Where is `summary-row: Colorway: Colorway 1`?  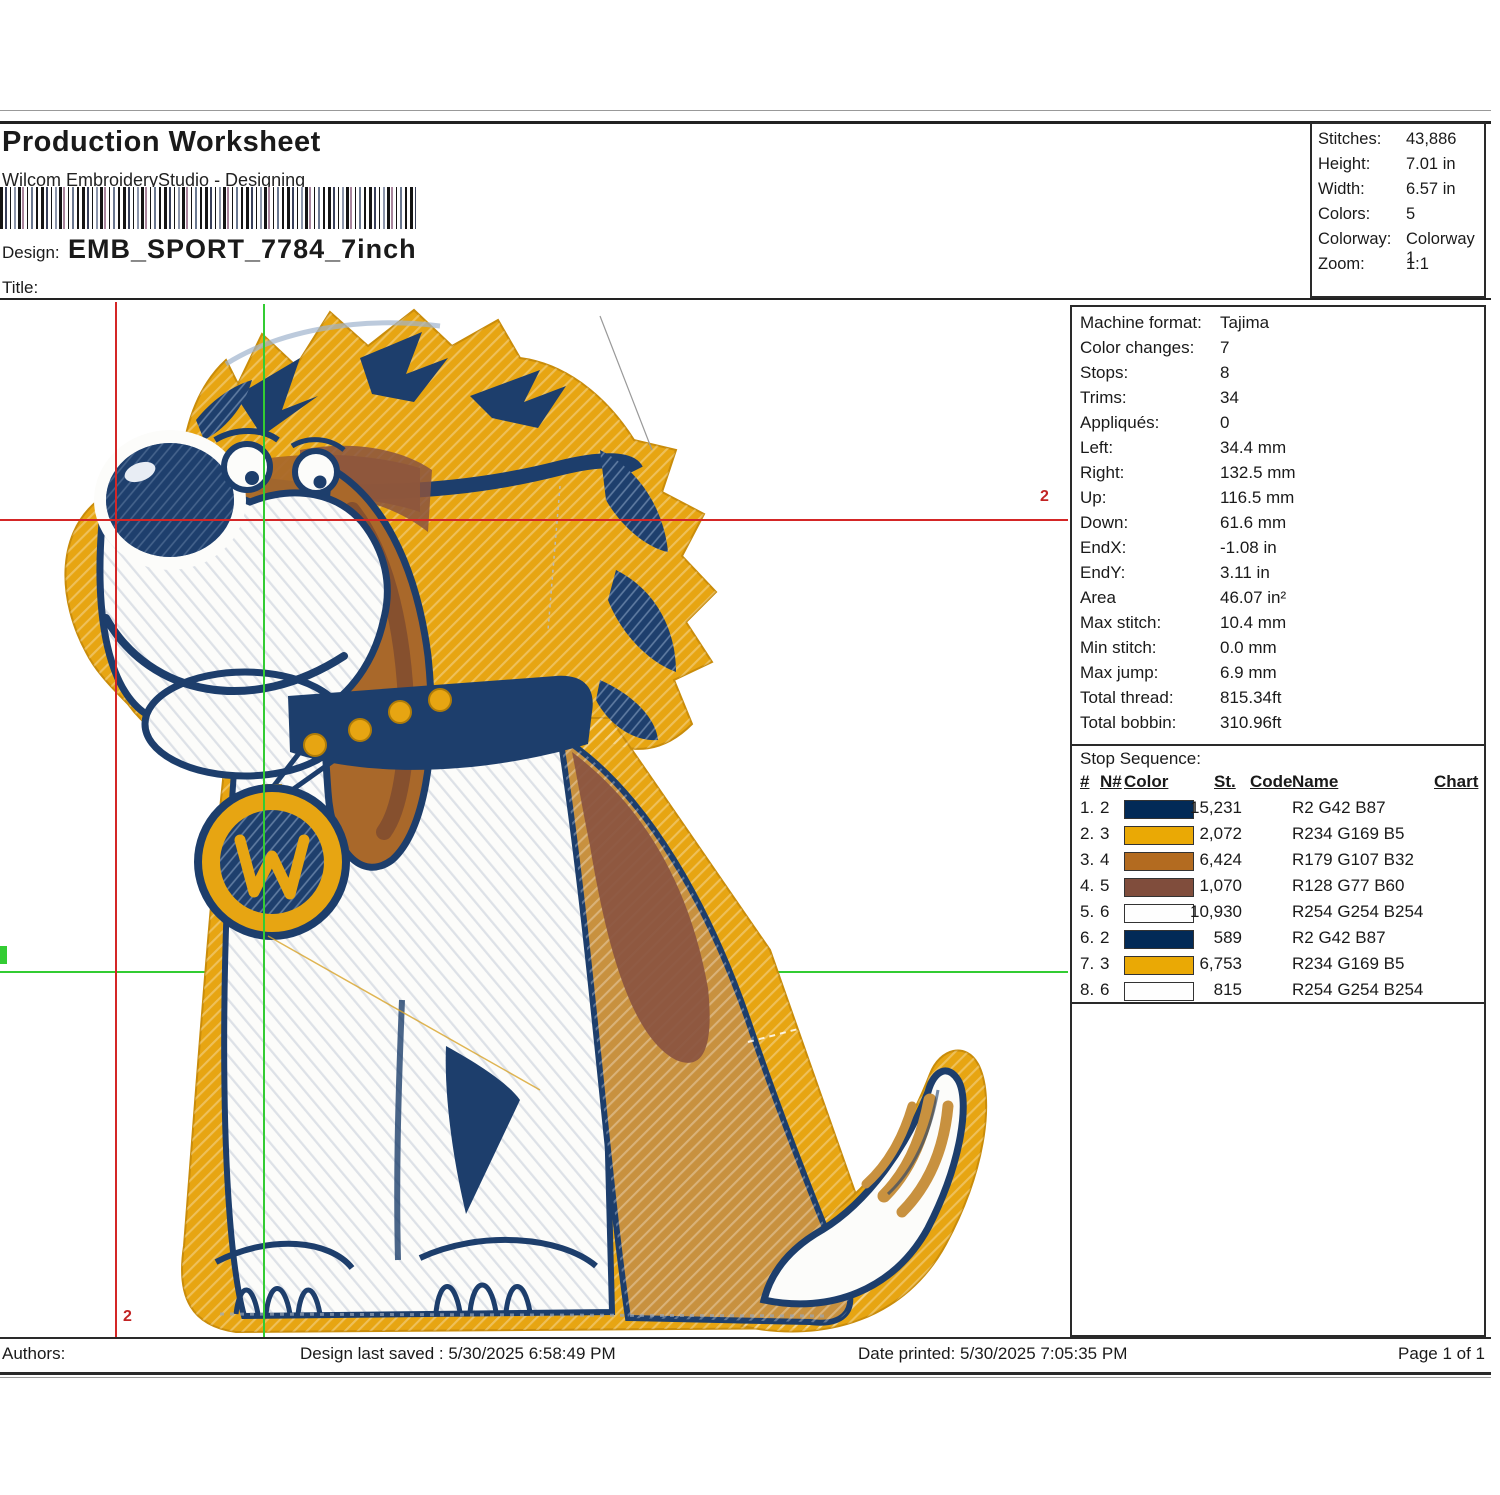
summary-row: Colorway: Colorway 1 is located at coordinates (1400, 248).